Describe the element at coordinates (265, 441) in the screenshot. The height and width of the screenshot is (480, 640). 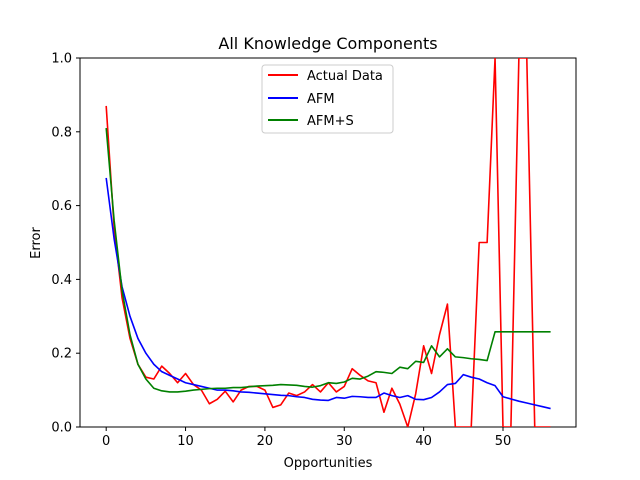
I see `x-tick-label: 20` at that location.